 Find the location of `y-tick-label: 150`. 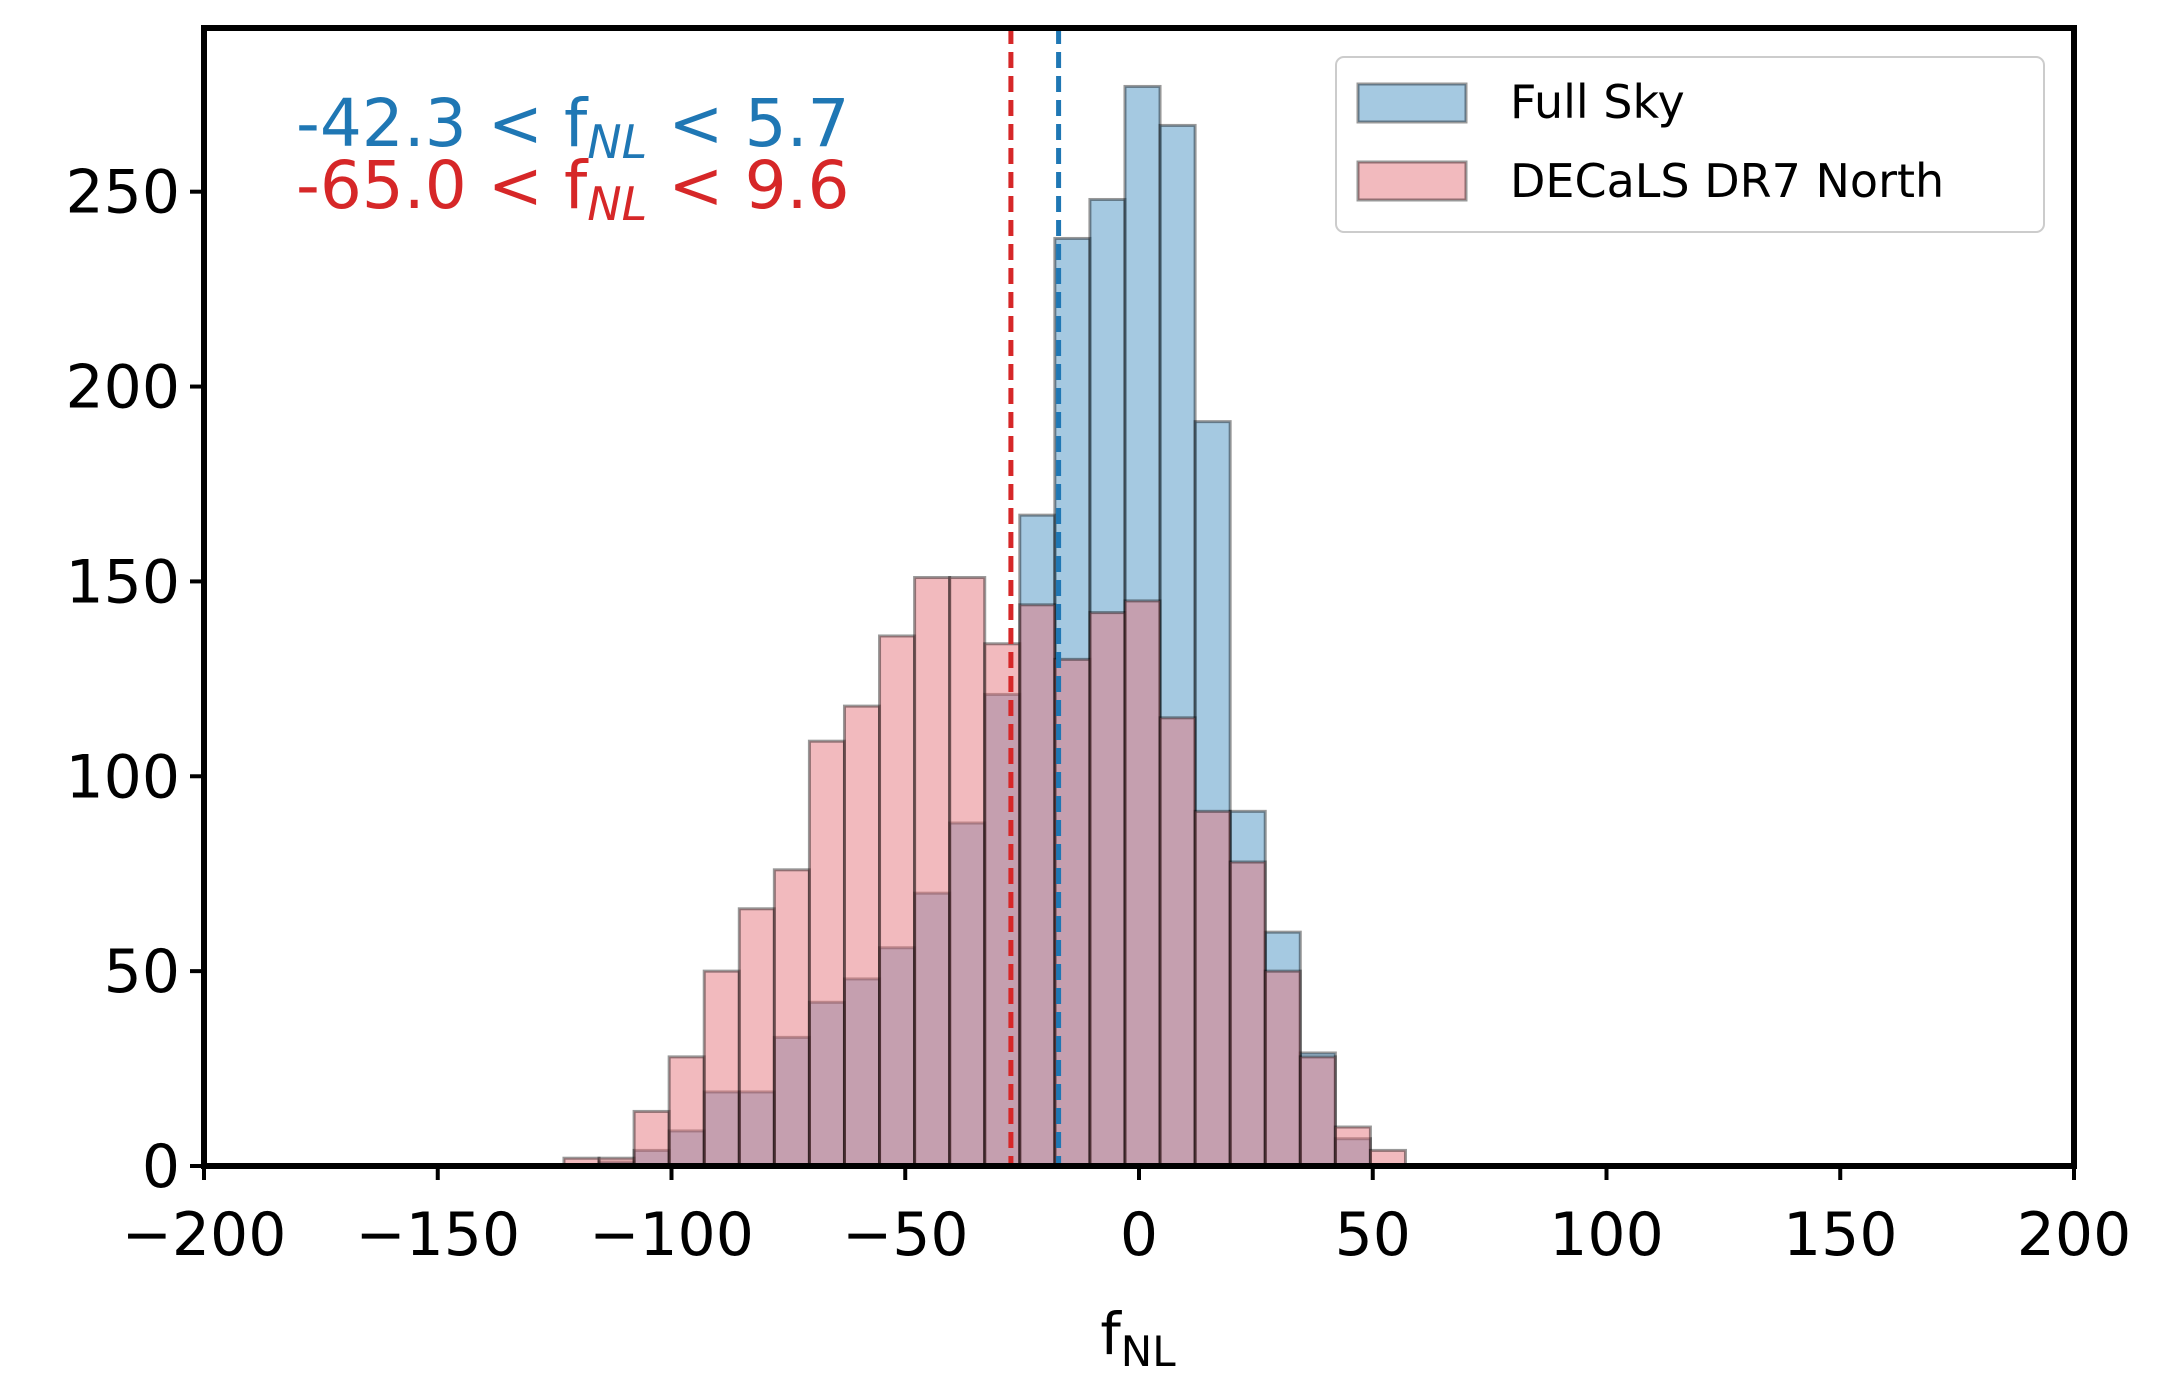

y-tick-label: 150 is located at coordinates (122, 582).